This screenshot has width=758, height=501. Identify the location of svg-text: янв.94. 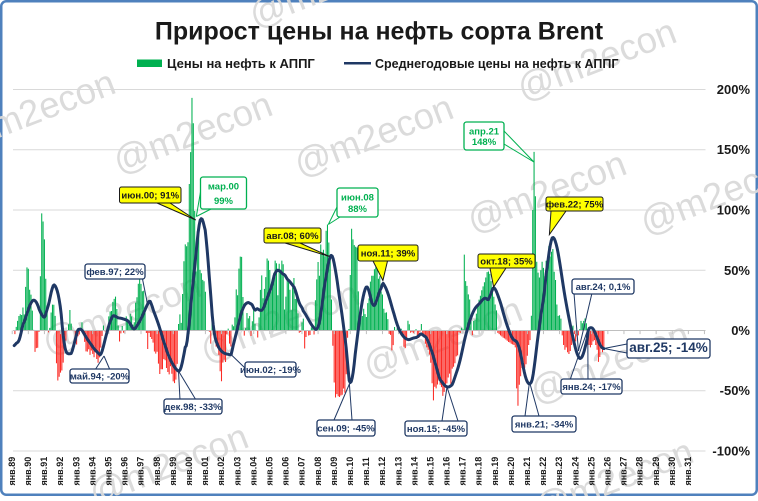
(92, 471).